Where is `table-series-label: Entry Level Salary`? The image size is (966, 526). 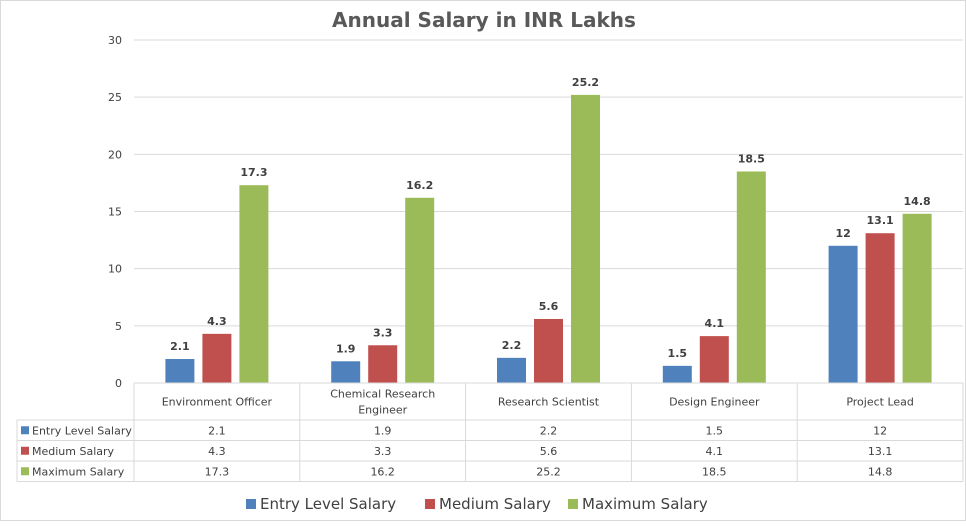
table-series-label: Entry Level Salary is located at coordinates (82, 430).